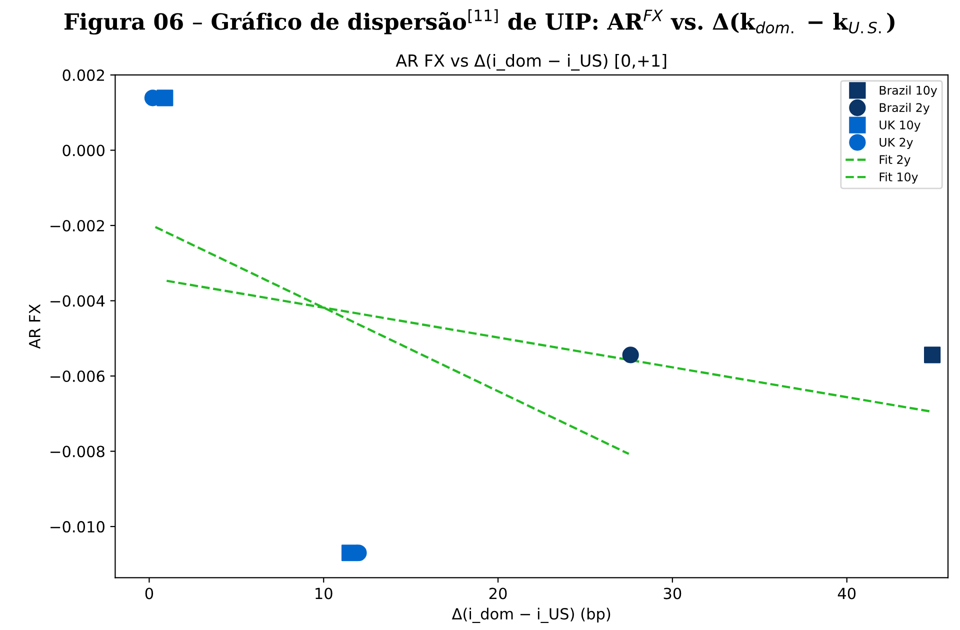 The image size is (960, 630). What do you see at coordinates (896, 144) in the screenshot?
I see `legend-label: UK 2y` at bounding box center [896, 144].